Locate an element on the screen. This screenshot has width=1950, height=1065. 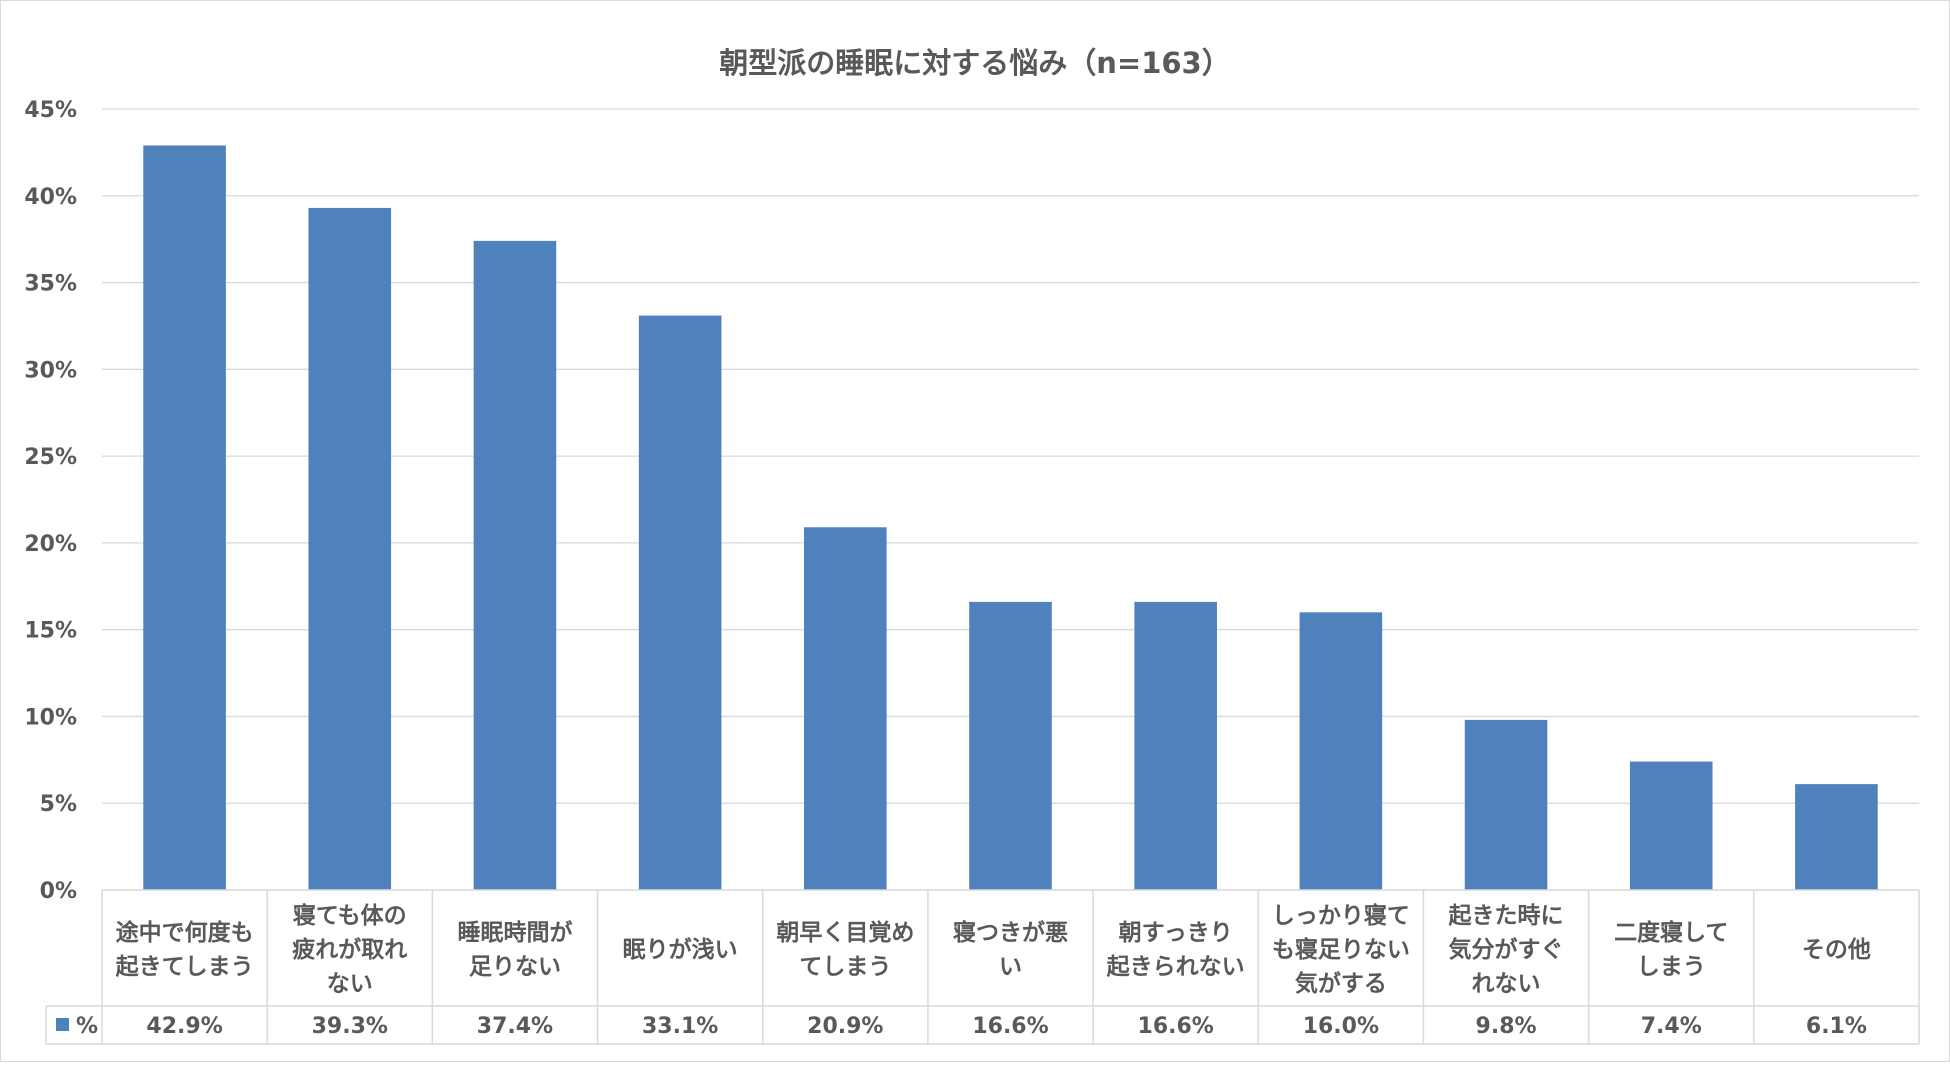
y-tick-label: 5% is located at coordinates (58, 804).